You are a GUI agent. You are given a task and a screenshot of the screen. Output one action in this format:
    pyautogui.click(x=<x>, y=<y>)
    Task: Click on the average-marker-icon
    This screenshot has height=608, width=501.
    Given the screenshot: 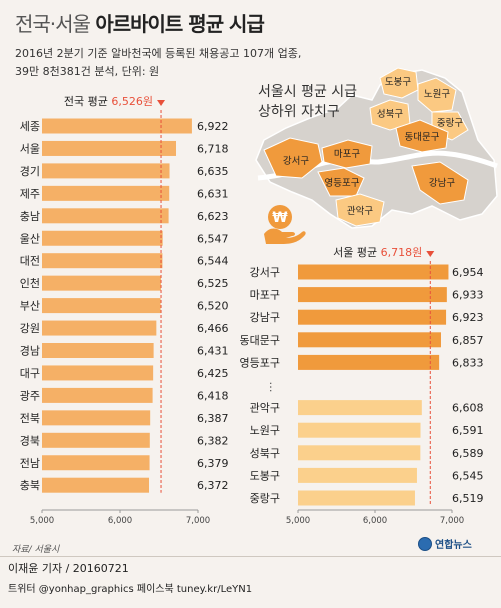 What is the action you would take?
    pyautogui.click(x=430, y=254)
    